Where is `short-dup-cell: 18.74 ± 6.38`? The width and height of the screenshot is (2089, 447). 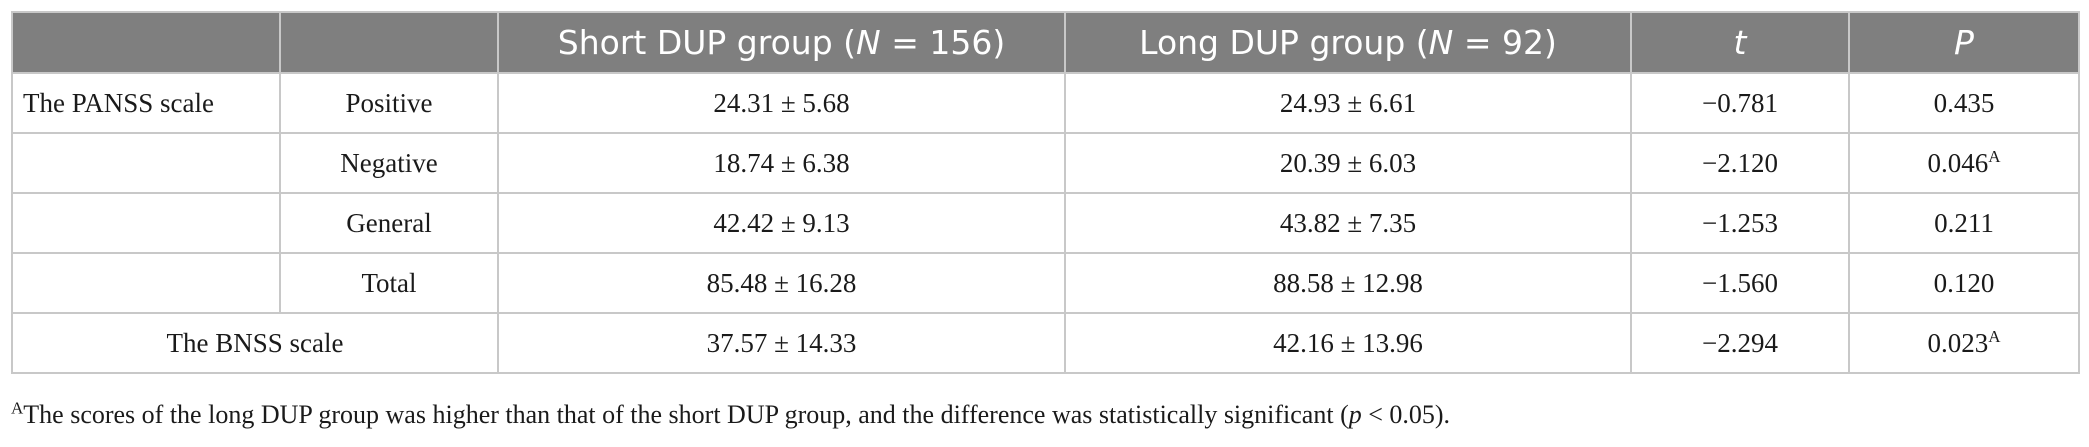
short-dup-cell: 18.74 ± 6.38 is located at coordinates (781, 163).